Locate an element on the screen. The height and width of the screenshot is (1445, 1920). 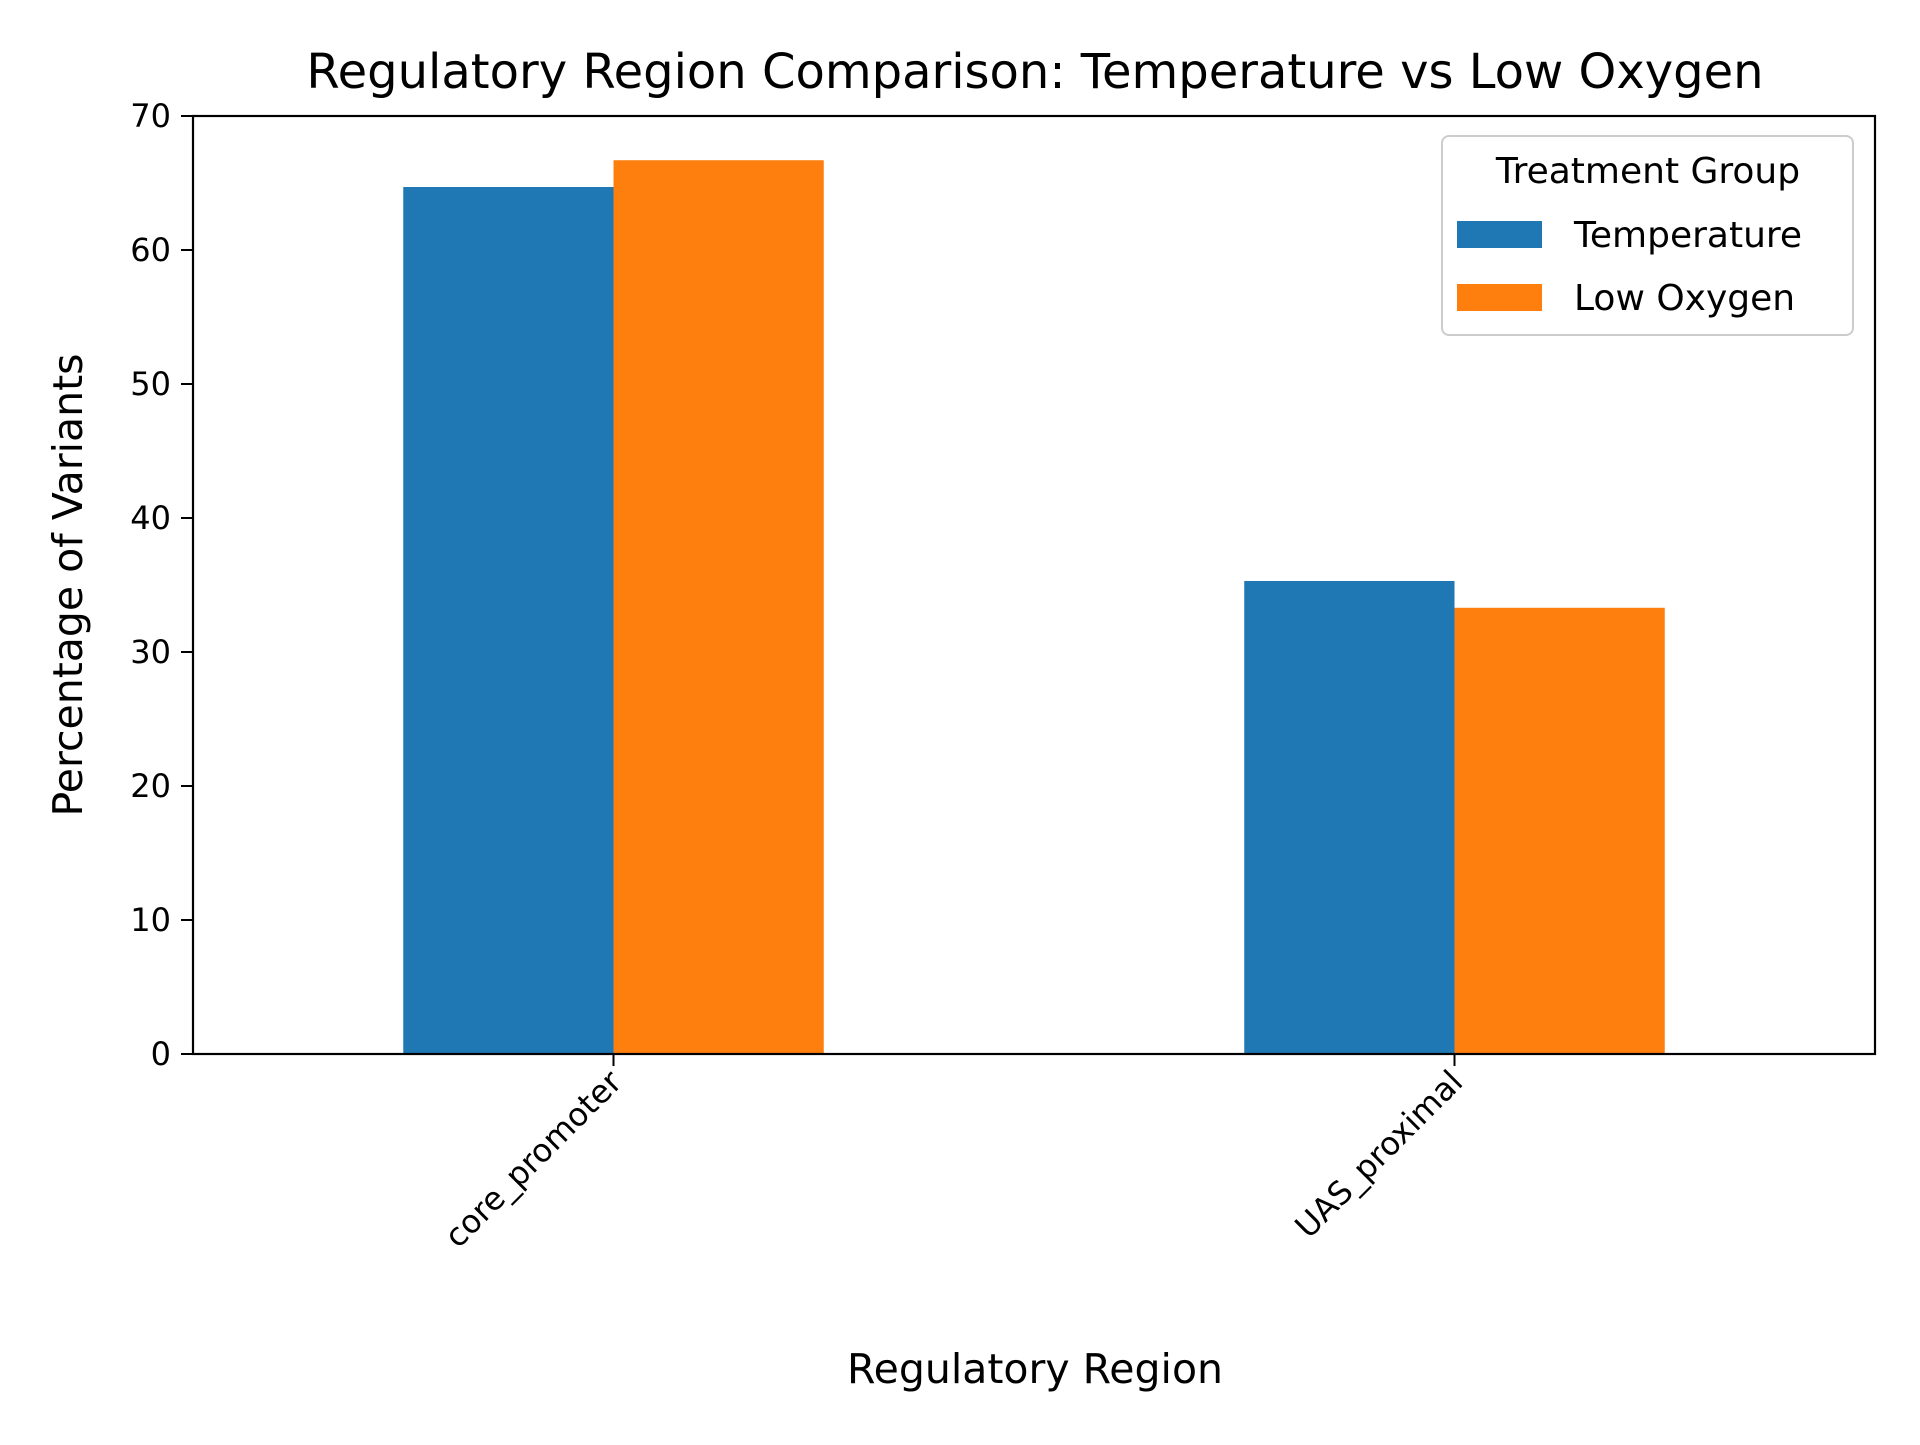
y-axis-label: Percentage of Variants is located at coordinates (68, 584).